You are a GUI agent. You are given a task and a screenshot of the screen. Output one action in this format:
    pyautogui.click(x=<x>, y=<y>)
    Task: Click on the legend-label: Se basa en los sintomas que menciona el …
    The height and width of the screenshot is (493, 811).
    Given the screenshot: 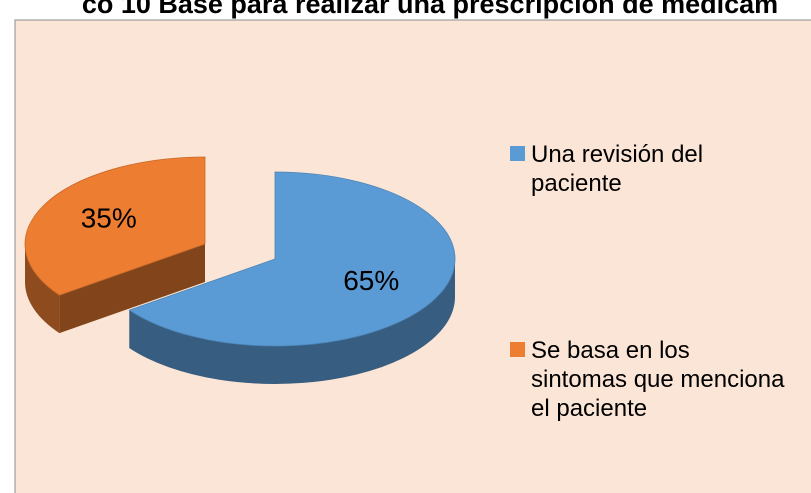 What is the action you would take?
    pyautogui.click(x=658, y=379)
    